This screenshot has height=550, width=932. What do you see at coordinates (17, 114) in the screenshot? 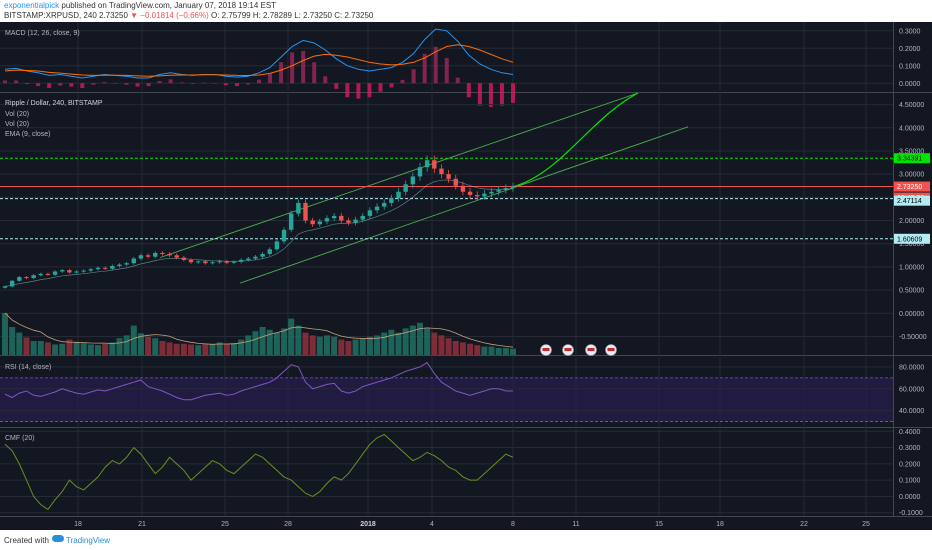
I see `indicator-label: Vol (20)` at bounding box center [17, 114].